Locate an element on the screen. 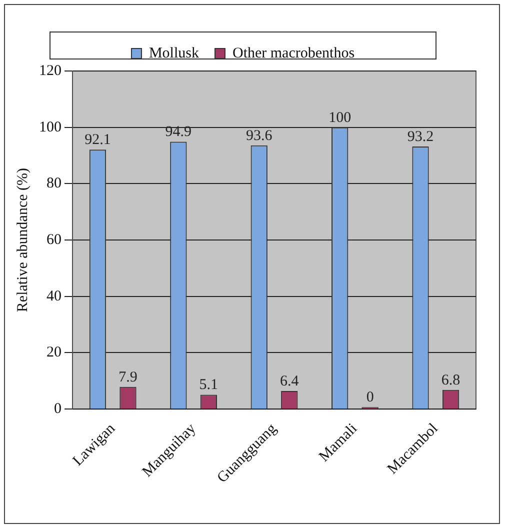 The width and height of the screenshot is (506, 530). legend-label: Other macrobenthos is located at coordinates (293, 53).